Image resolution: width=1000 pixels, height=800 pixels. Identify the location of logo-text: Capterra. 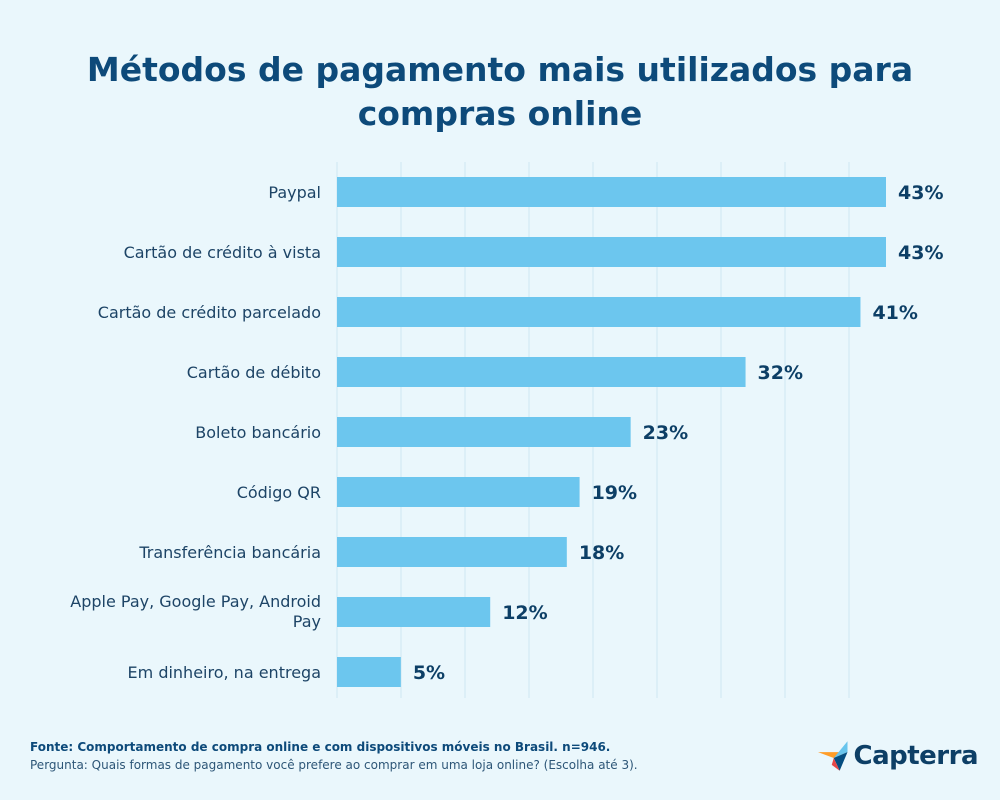
(916, 756).